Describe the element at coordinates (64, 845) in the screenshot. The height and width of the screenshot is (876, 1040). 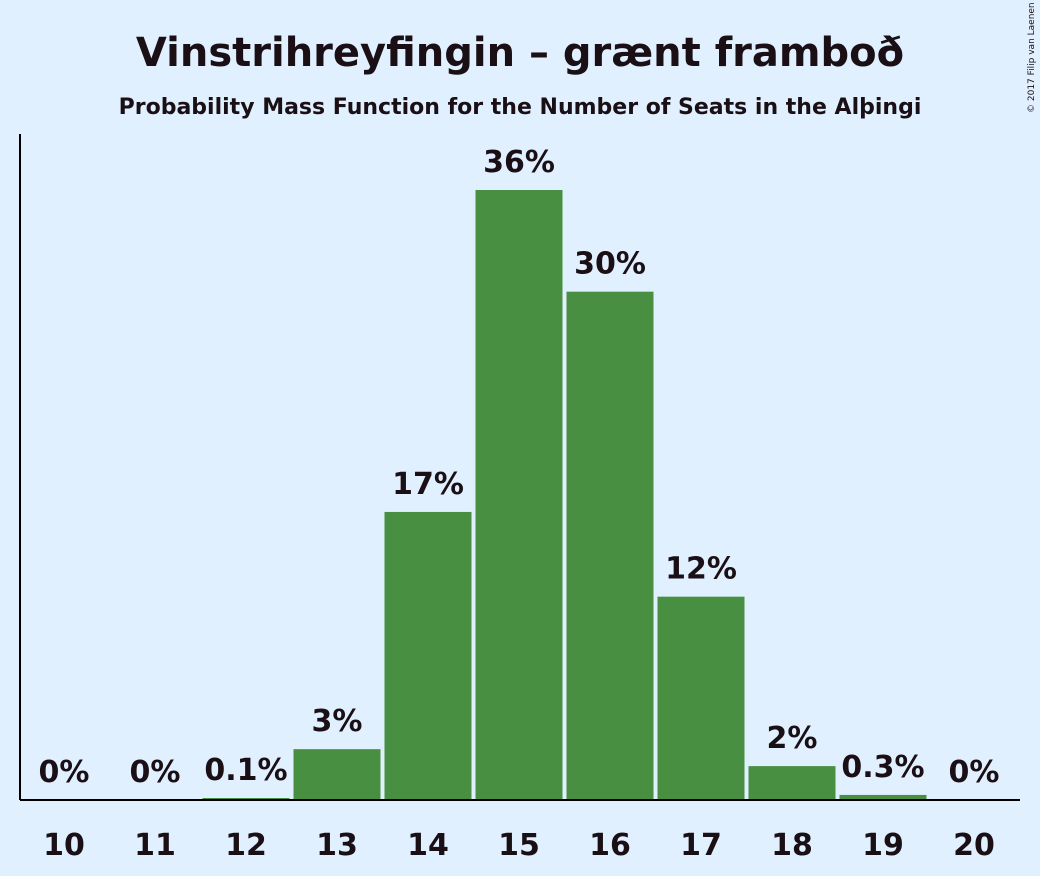
I see `x-tick-label-10: 10` at that location.